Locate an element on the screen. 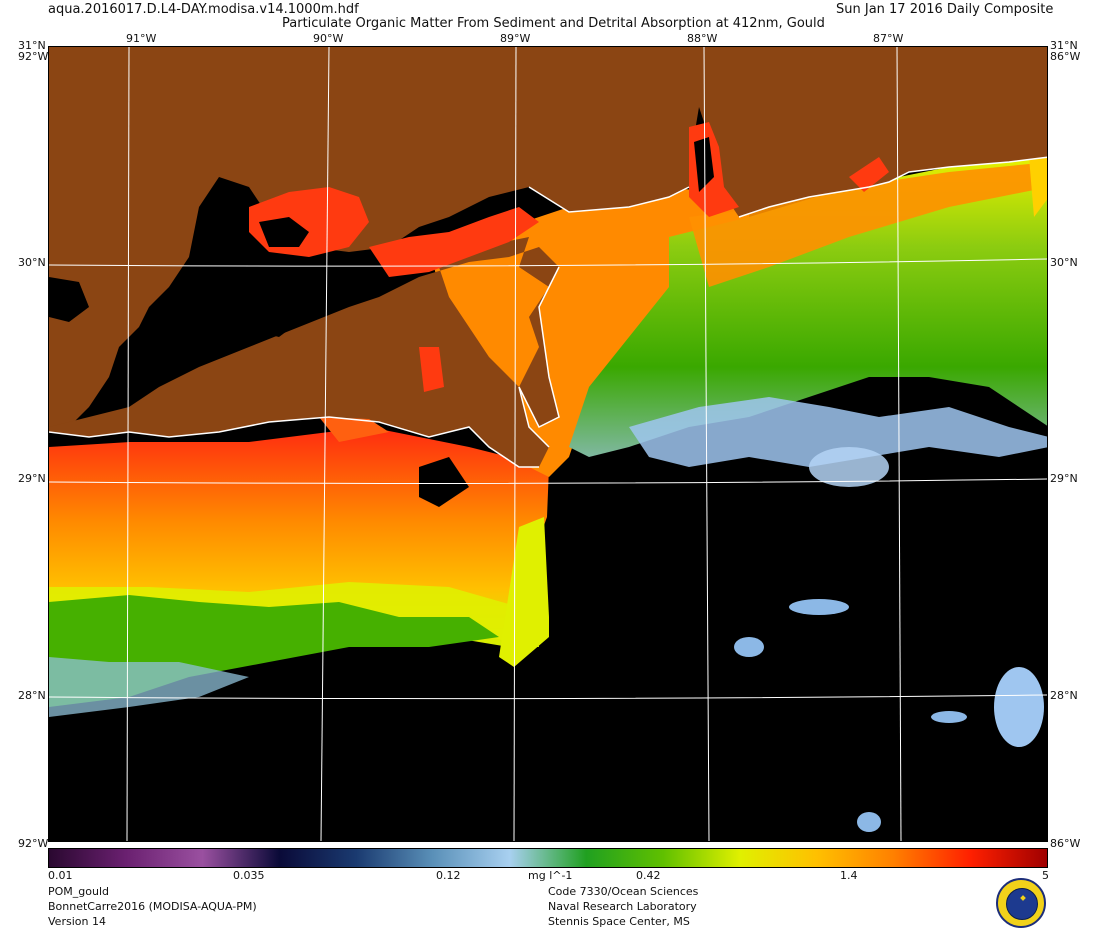  lon-label-87w-top: 87°W is located at coordinates (888, 38).